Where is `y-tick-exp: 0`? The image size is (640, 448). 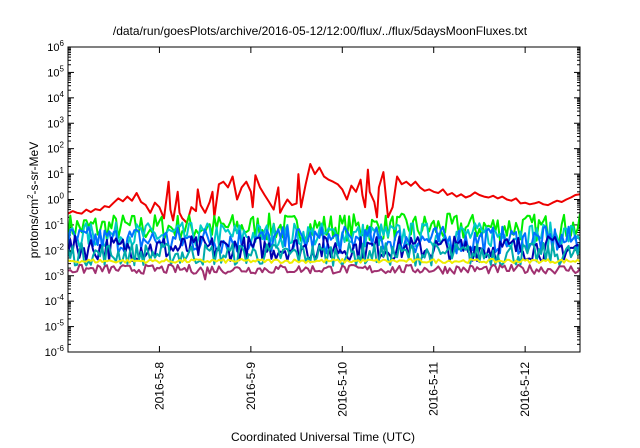 y-tick-exp: 0 is located at coordinates (62, 196).